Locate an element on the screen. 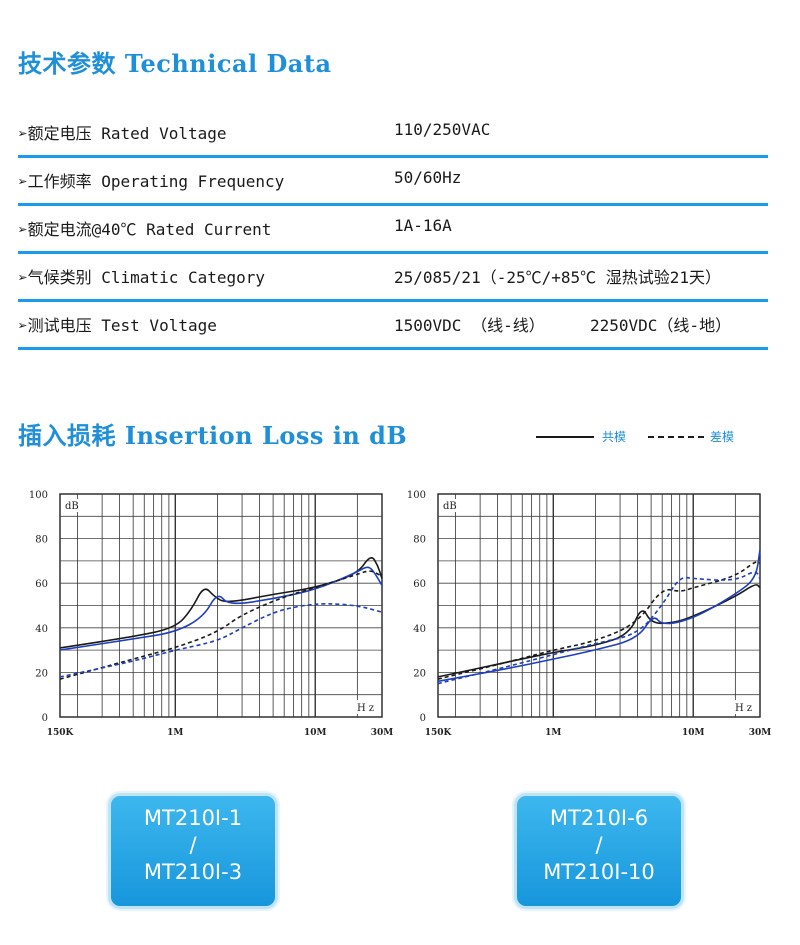 The height and width of the screenshot is (945, 800). spec-value: 50/60Hz is located at coordinates (428, 177).